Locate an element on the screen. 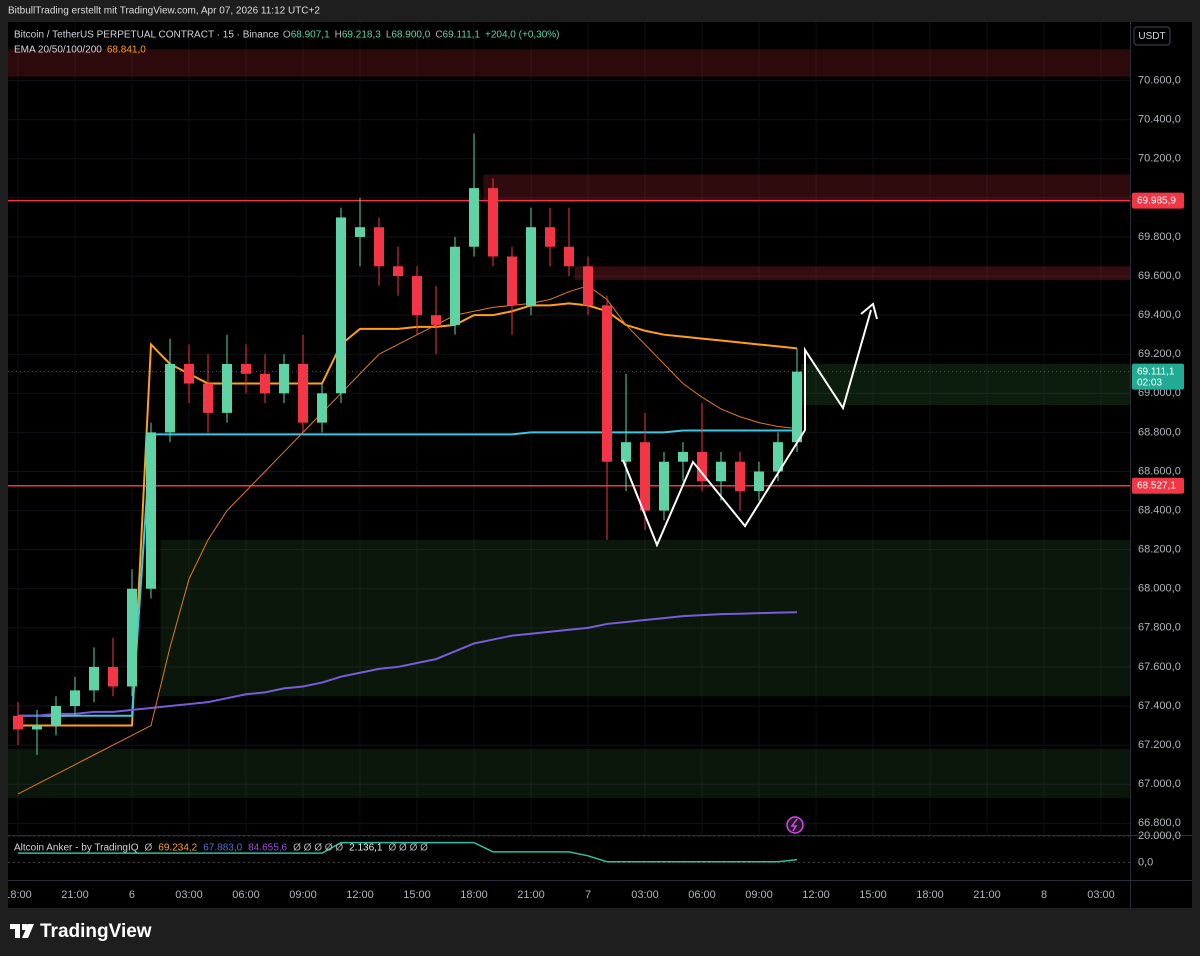 The width and height of the screenshot is (1200, 956). y-tick-label: 68.200,0 is located at coordinates (1159, 550).